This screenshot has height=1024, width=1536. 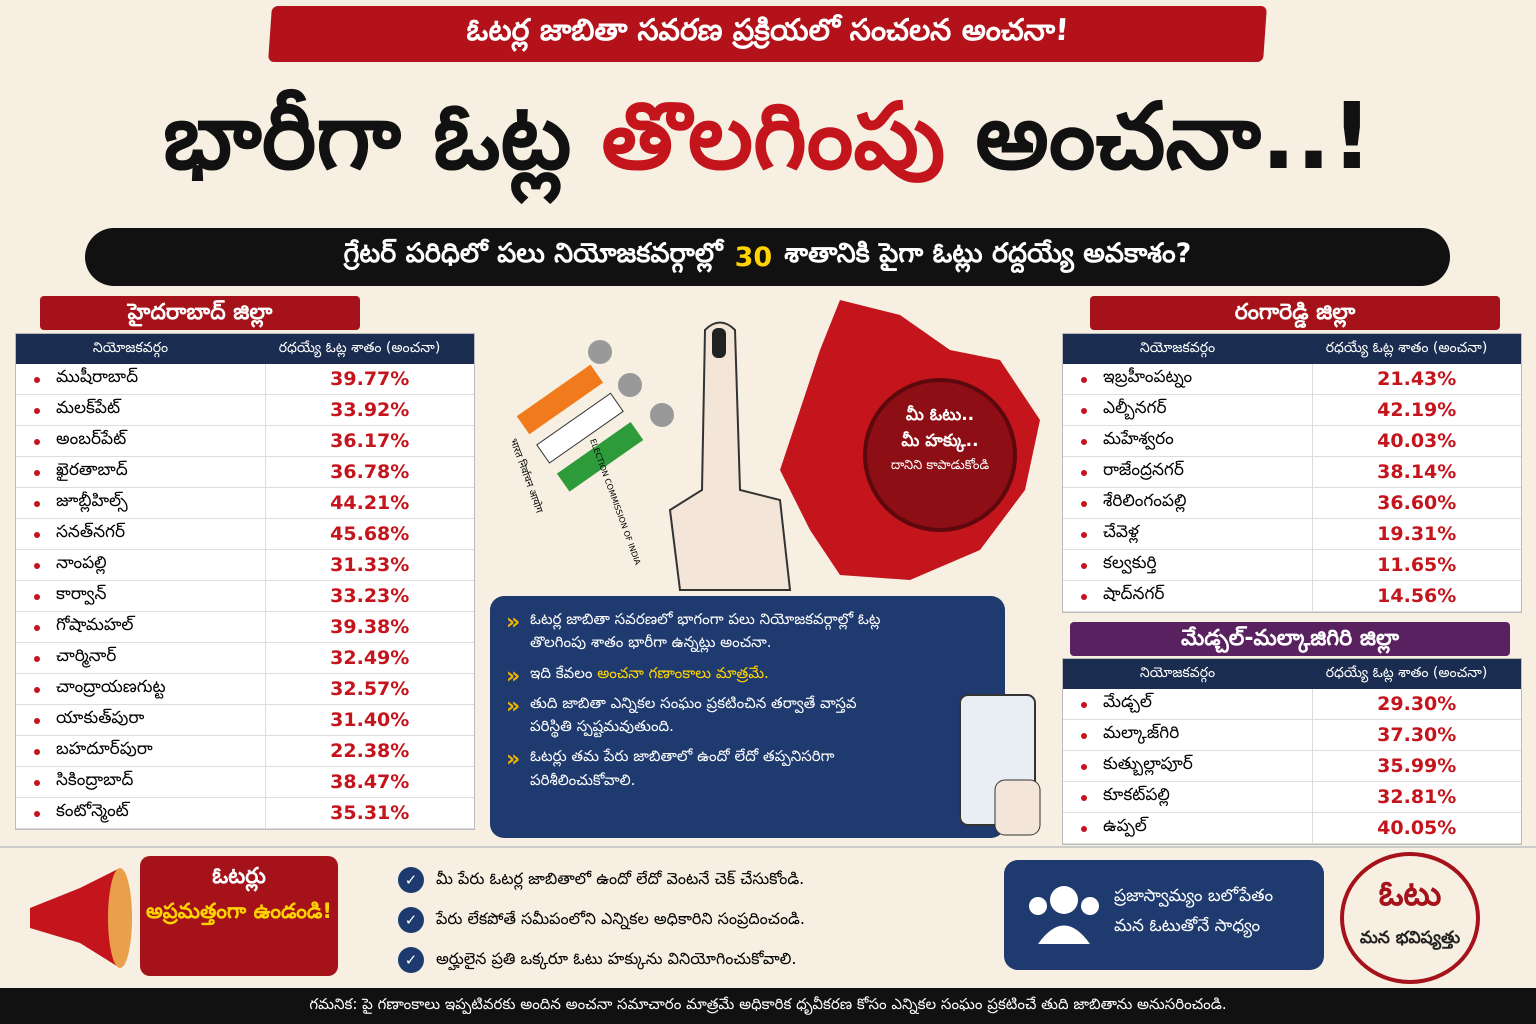 What do you see at coordinates (370, 441) in the screenshot?
I see `deletion-percent: 36.17%` at bounding box center [370, 441].